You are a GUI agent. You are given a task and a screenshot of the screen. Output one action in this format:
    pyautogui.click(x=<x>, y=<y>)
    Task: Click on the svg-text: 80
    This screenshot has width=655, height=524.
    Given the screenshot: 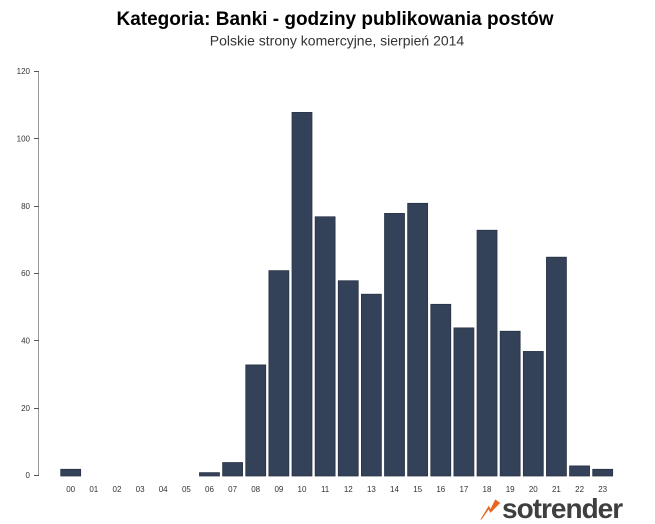 What is the action you would take?
    pyautogui.click(x=25, y=206)
    